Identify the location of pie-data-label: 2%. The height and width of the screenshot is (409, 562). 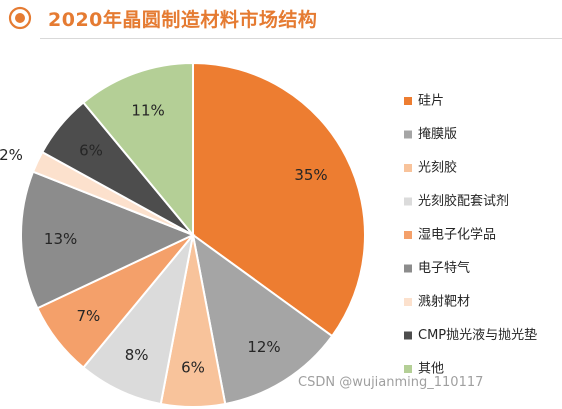
(11, 155).